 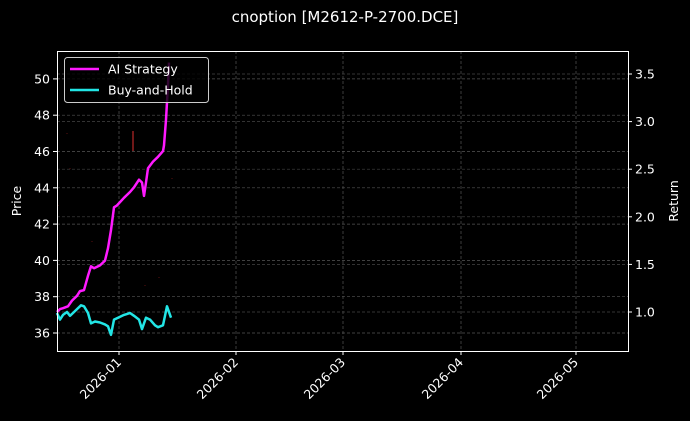 What do you see at coordinates (150, 90) in the screenshot?
I see `legend-label: Buy-and-Hold` at bounding box center [150, 90].